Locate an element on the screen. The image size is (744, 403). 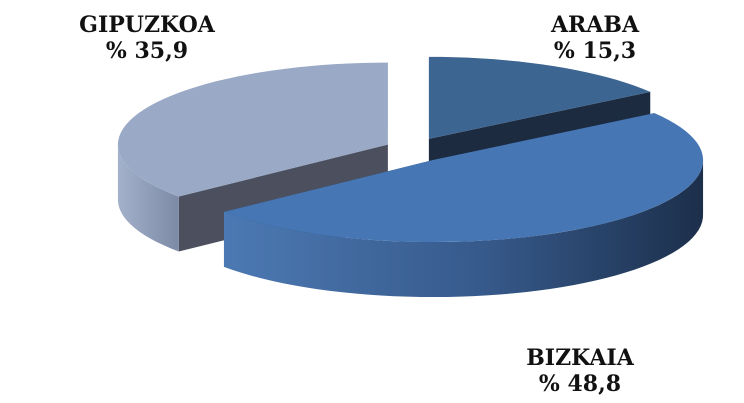
slice-value-araba: % 15,3 is located at coordinates (595, 51).